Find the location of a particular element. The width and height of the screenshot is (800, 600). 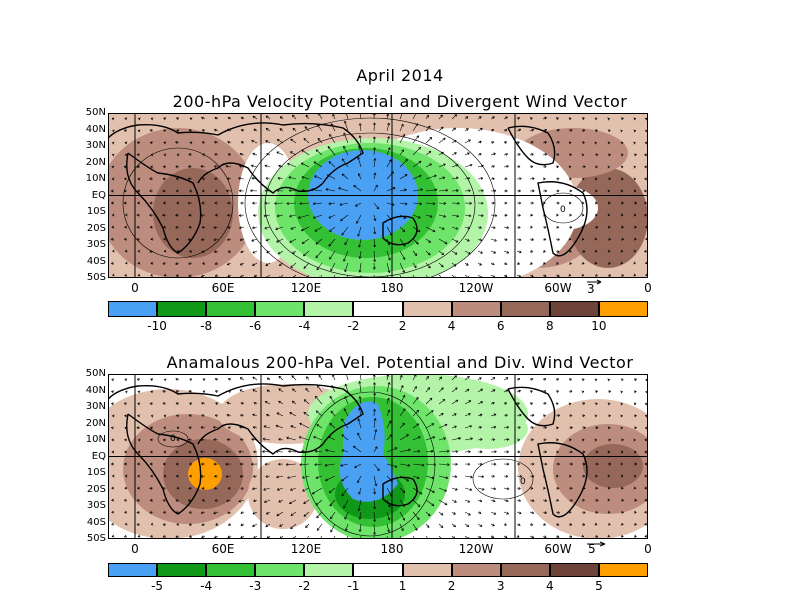

brown-shading-dark is located at coordinates (613, 466).